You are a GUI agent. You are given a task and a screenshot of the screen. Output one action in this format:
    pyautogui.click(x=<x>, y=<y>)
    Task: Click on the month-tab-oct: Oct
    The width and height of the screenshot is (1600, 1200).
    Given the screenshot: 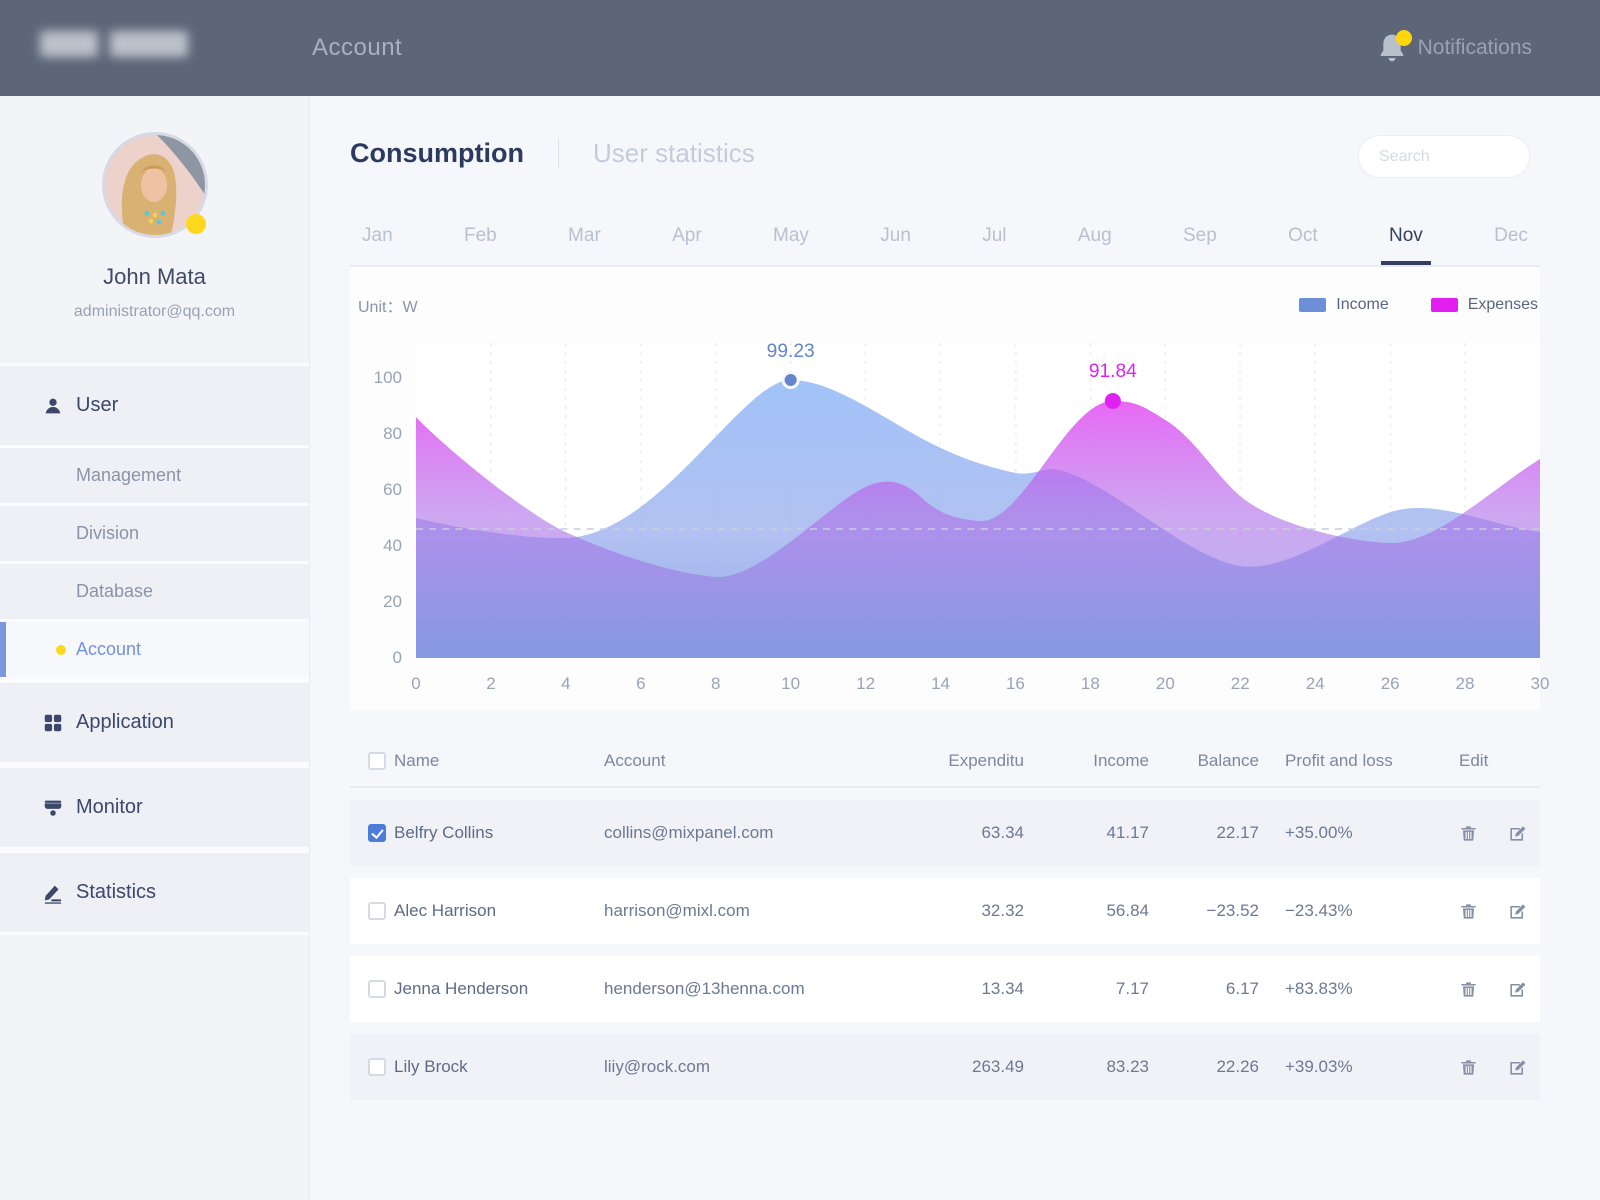 What is the action you would take?
    pyautogui.click(x=1303, y=235)
    